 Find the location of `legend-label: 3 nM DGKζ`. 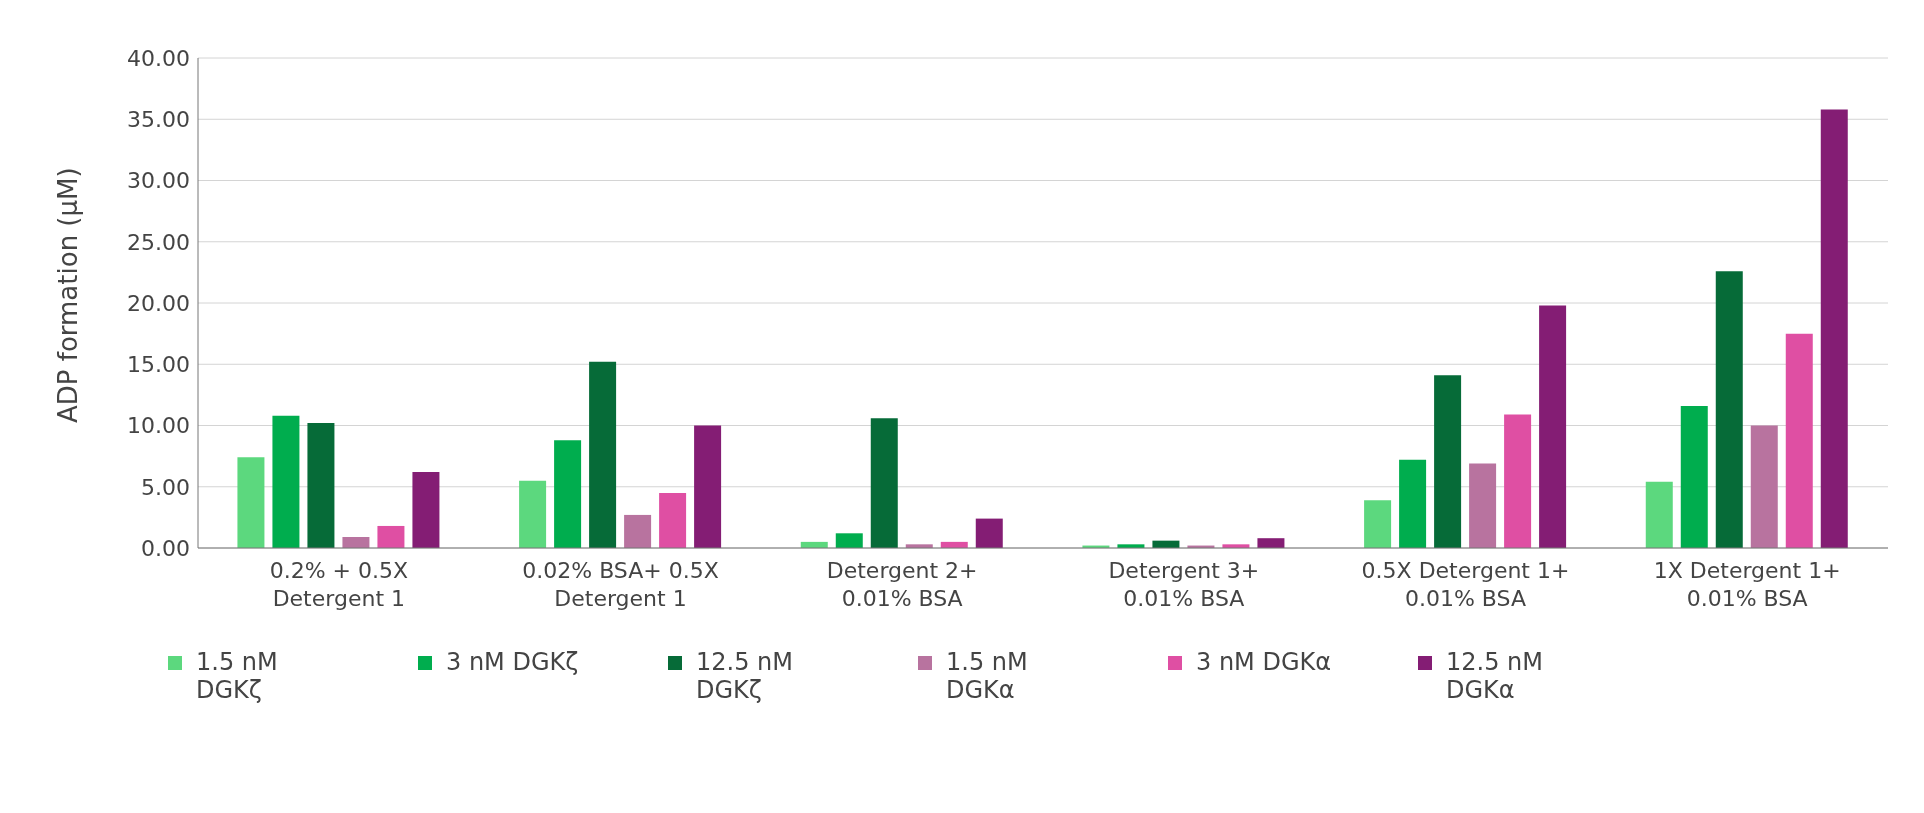

legend-label: 3 nM DGKζ is located at coordinates (513, 662).